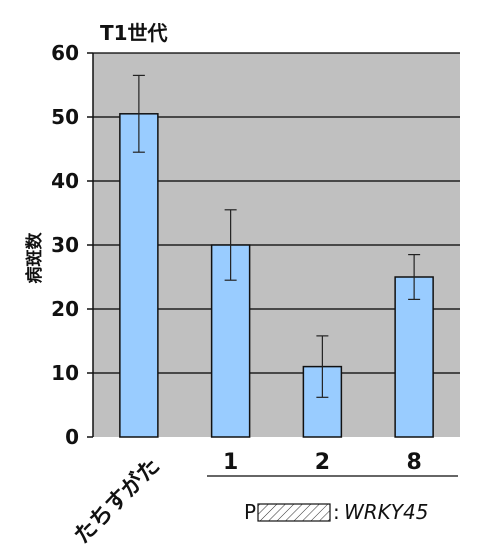  What do you see at coordinates (65, 117) in the screenshot?
I see `y-tick-label: 50` at bounding box center [65, 117].